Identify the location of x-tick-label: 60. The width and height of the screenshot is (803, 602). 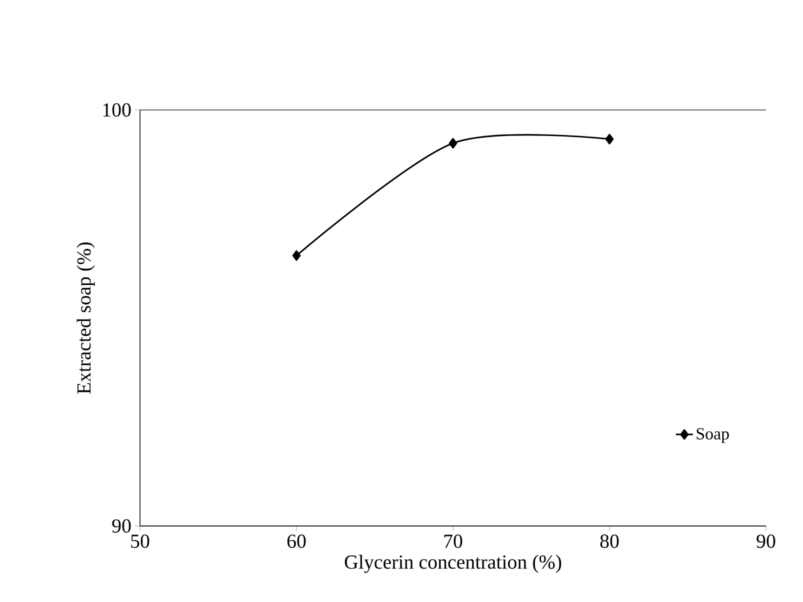
(296, 541).